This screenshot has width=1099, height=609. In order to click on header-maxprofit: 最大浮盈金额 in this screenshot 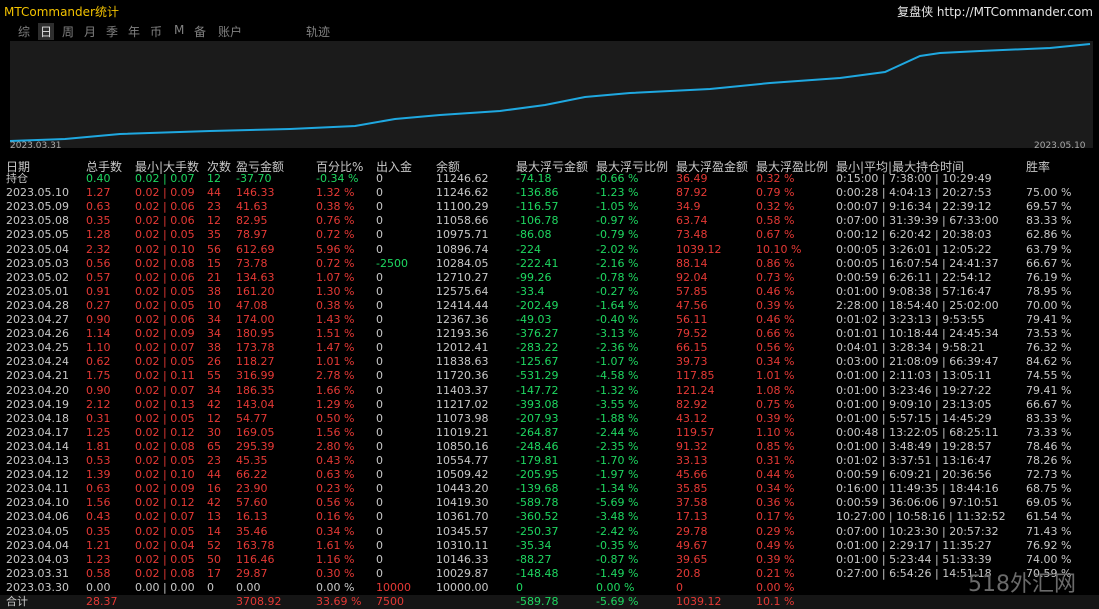, I will do `click(712, 167)`.